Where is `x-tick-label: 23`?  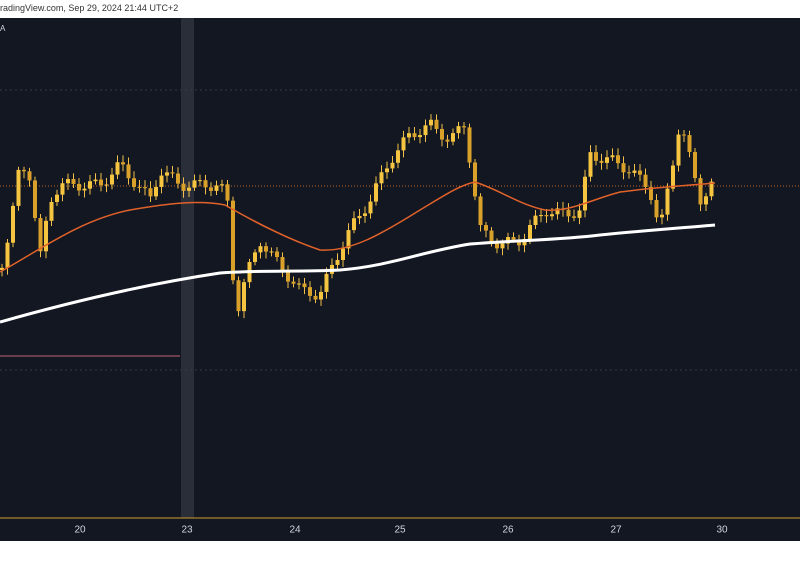 x-tick-label: 23 is located at coordinates (187, 530).